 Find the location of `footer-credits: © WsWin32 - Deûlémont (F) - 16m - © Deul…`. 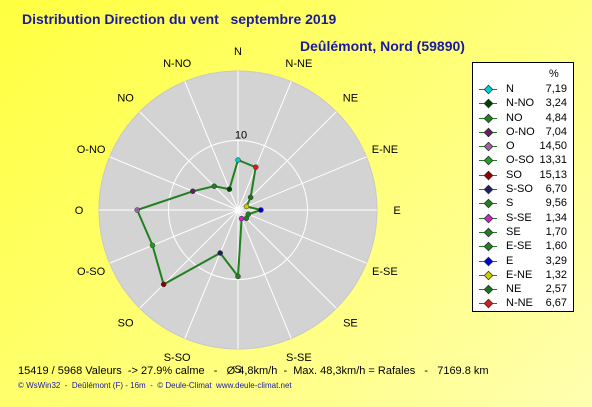

footer-credits: © WsWin32 - Deûlémont (F) - 16m - © Deul… is located at coordinates (155, 385).